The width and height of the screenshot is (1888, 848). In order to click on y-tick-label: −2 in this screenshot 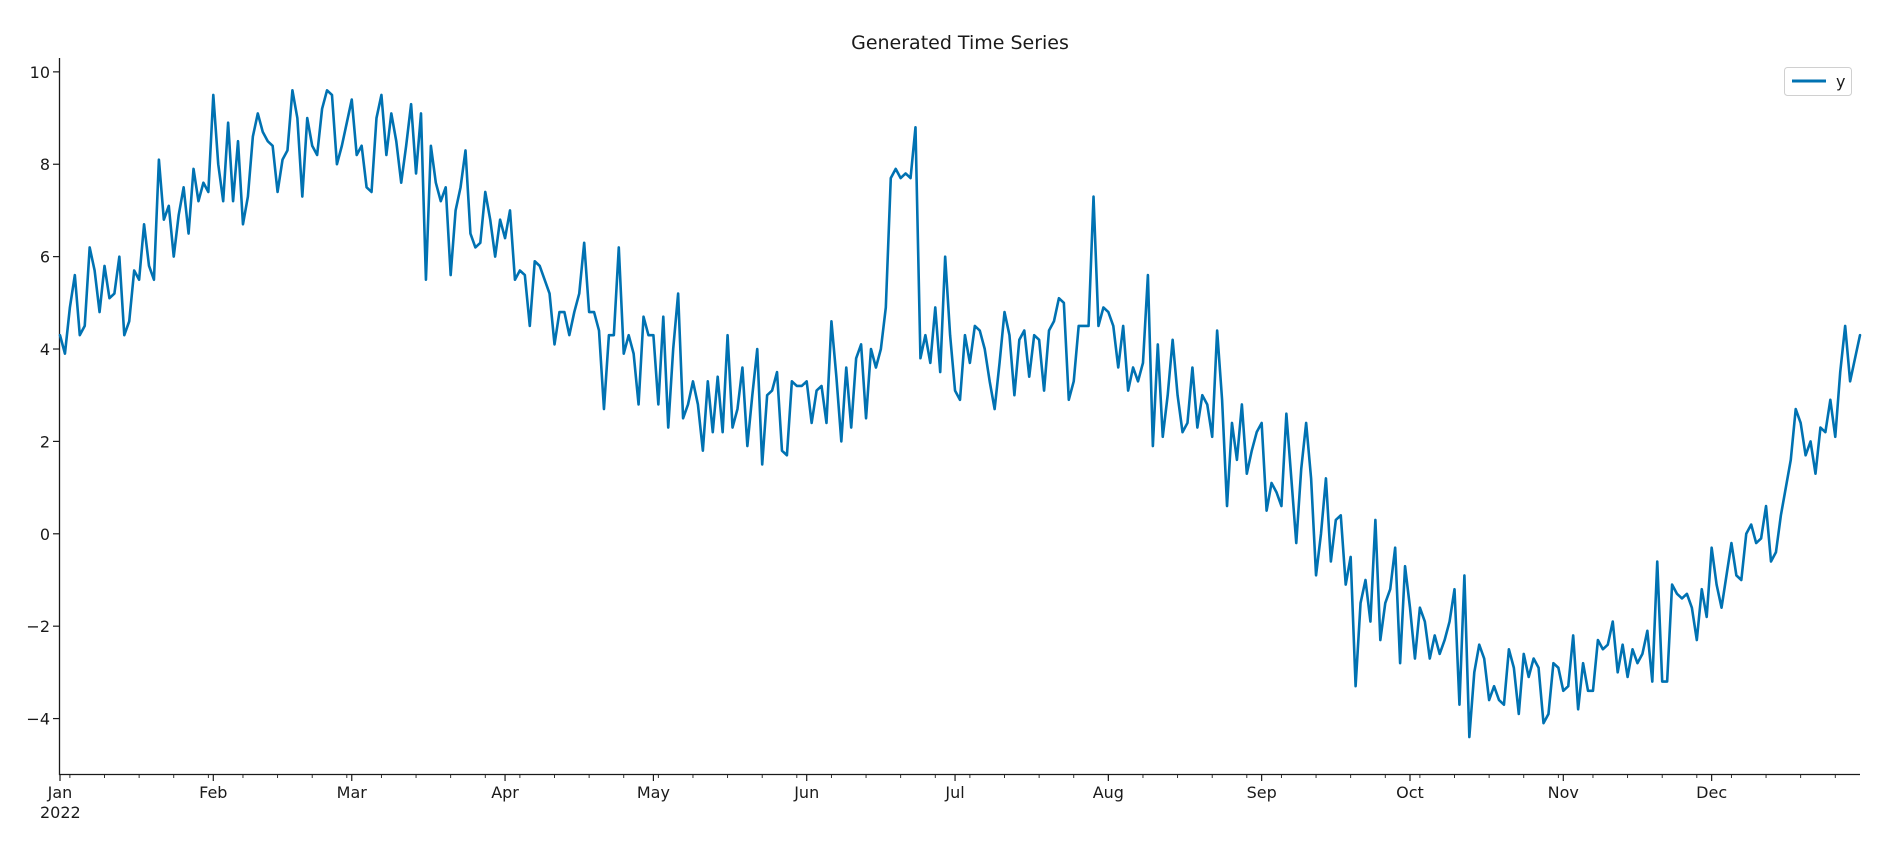, I will do `click(38, 626)`.